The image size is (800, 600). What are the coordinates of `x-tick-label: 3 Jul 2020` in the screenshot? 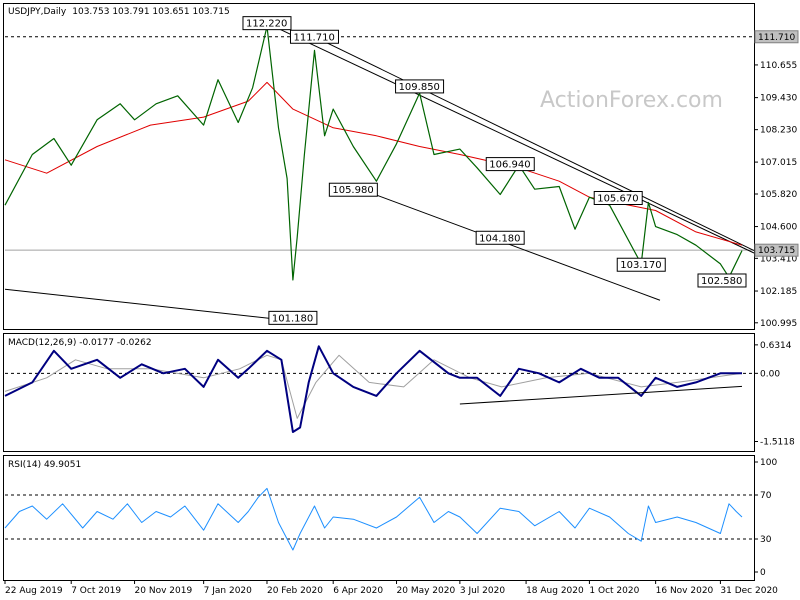 It's located at (482, 591).